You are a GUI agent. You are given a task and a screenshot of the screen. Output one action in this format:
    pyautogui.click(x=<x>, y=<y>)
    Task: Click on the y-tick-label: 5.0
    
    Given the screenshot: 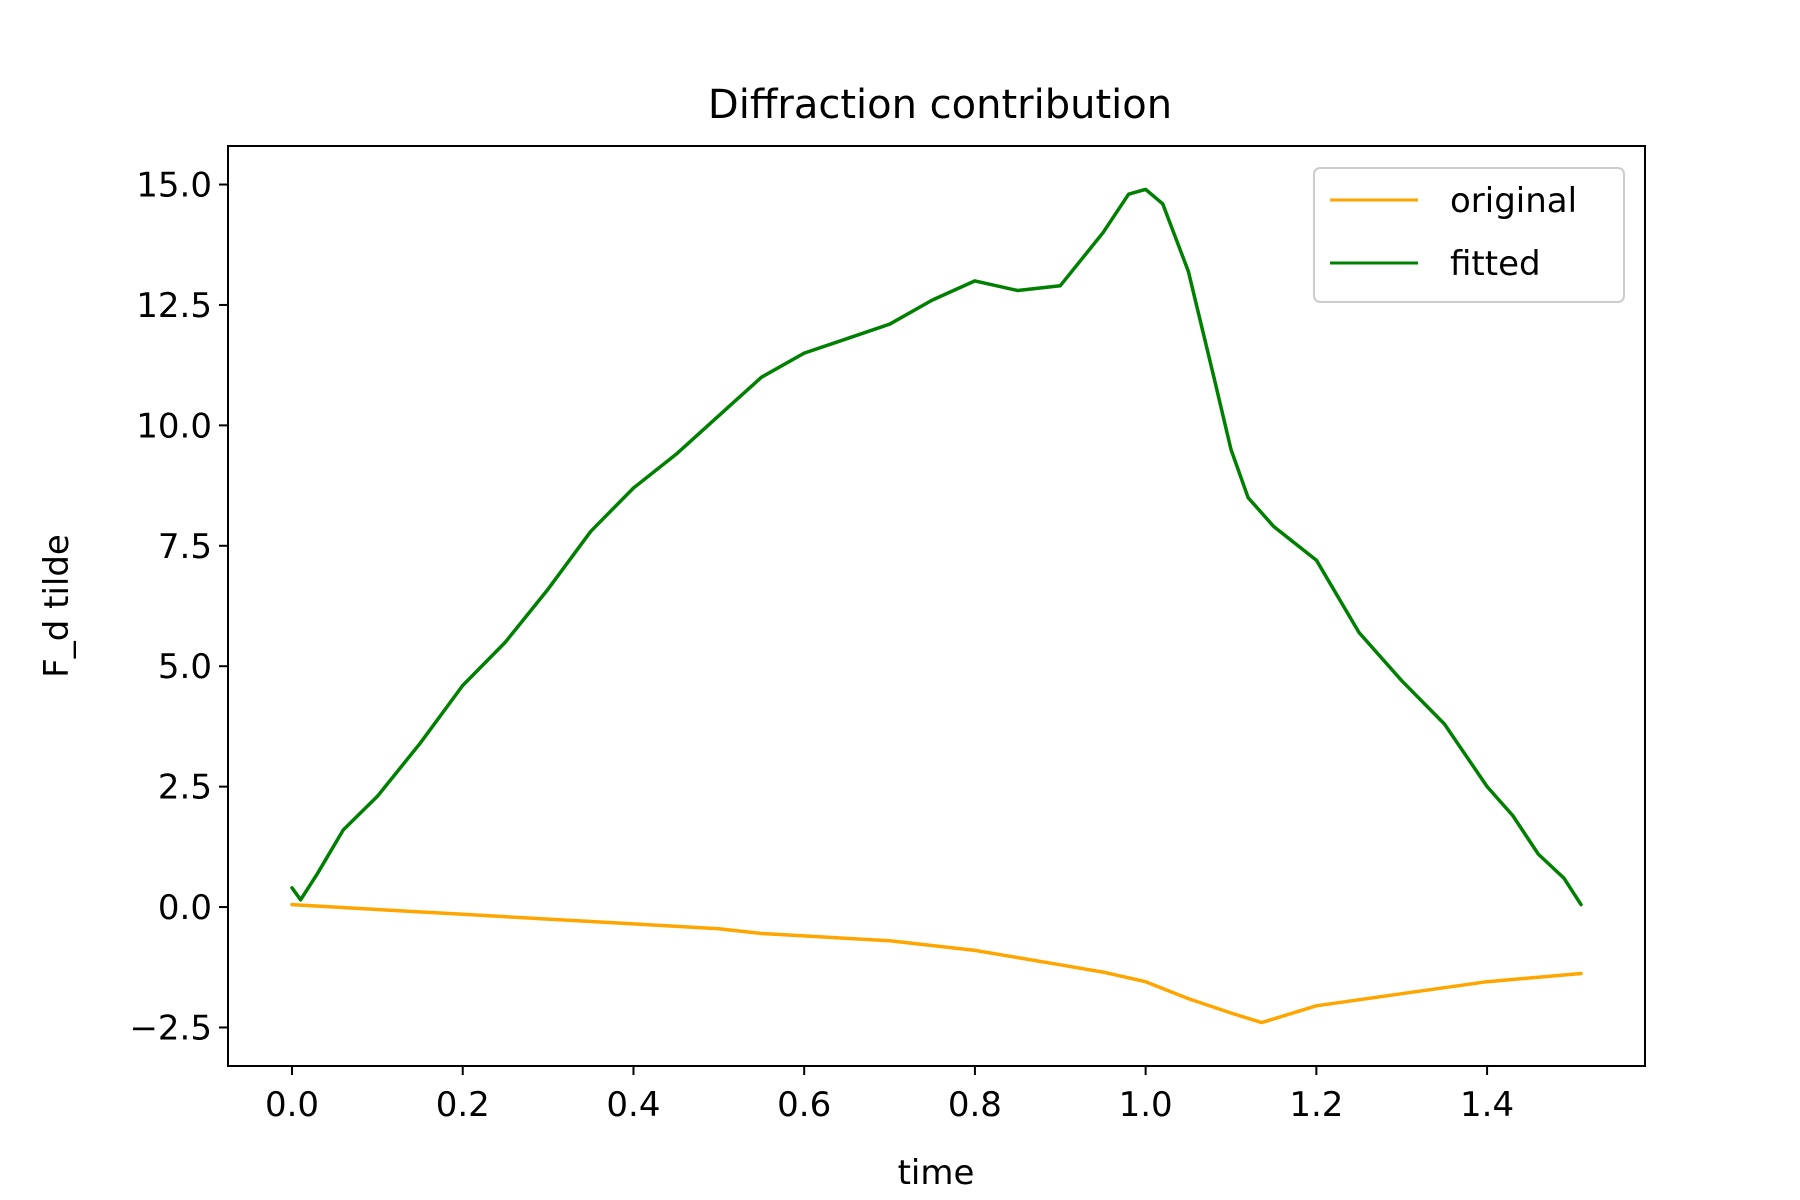 What is the action you would take?
    pyautogui.click(x=185, y=667)
    